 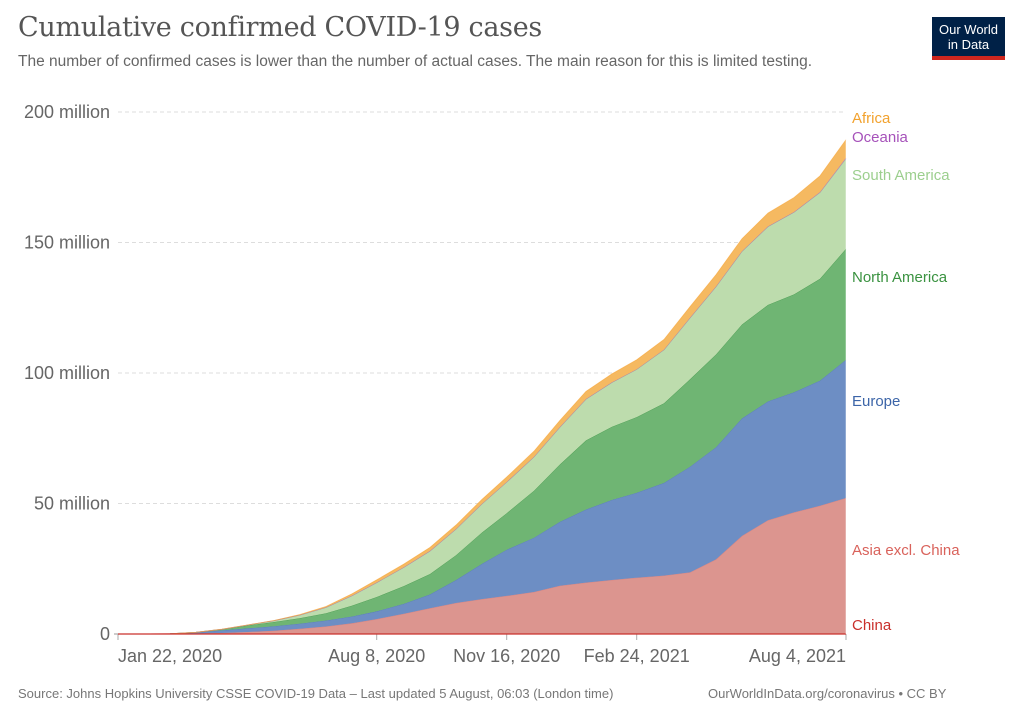 What do you see at coordinates (67, 373) in the screenshot?
I see `y-tick-label: 100 million` at bounding box center [67, 373].